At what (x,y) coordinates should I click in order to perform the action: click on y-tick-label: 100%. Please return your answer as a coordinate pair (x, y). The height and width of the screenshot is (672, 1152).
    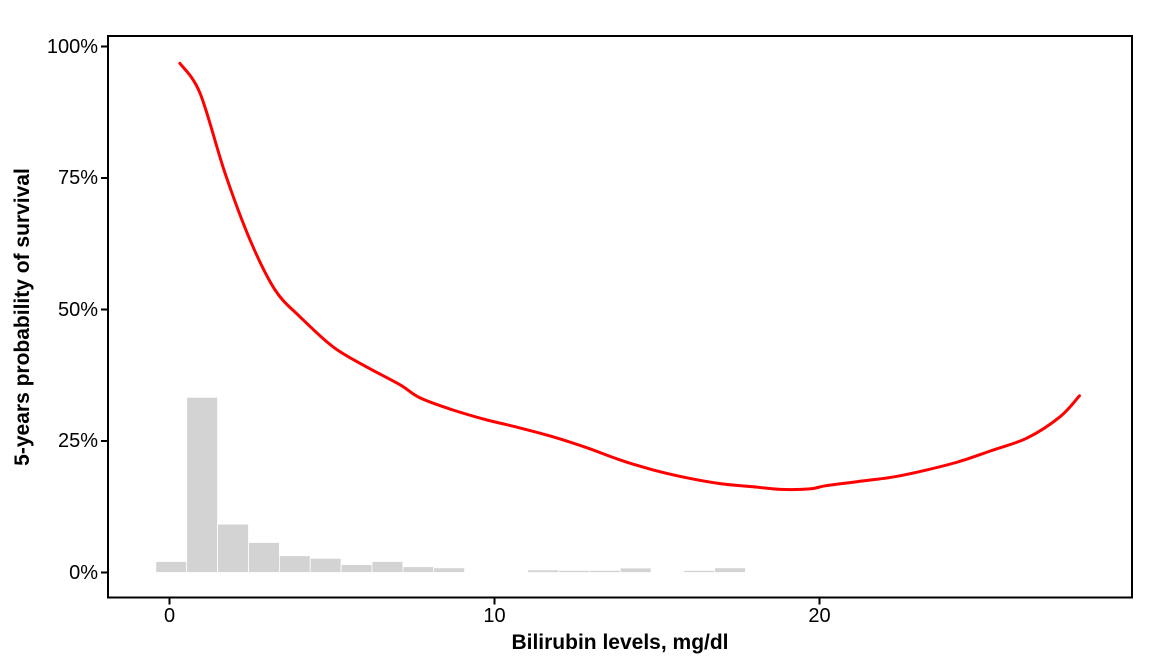
    Looking at the image, I should click on (72, 46).